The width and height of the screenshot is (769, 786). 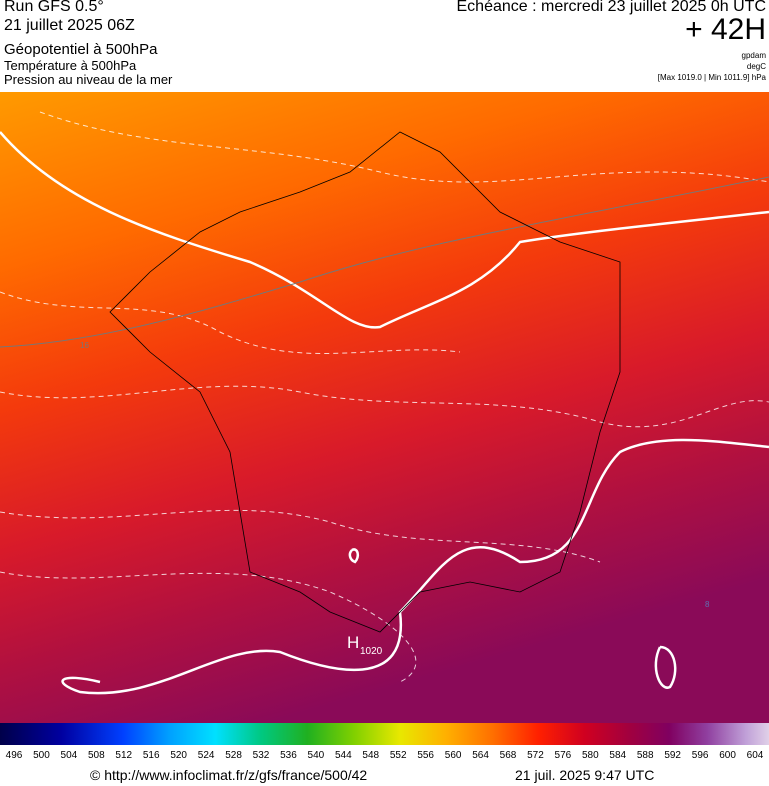 What do you see at coordinates (535, 755) in the screenshot?
I see `colorbar-label: 572` at bounding box center [535, 755].